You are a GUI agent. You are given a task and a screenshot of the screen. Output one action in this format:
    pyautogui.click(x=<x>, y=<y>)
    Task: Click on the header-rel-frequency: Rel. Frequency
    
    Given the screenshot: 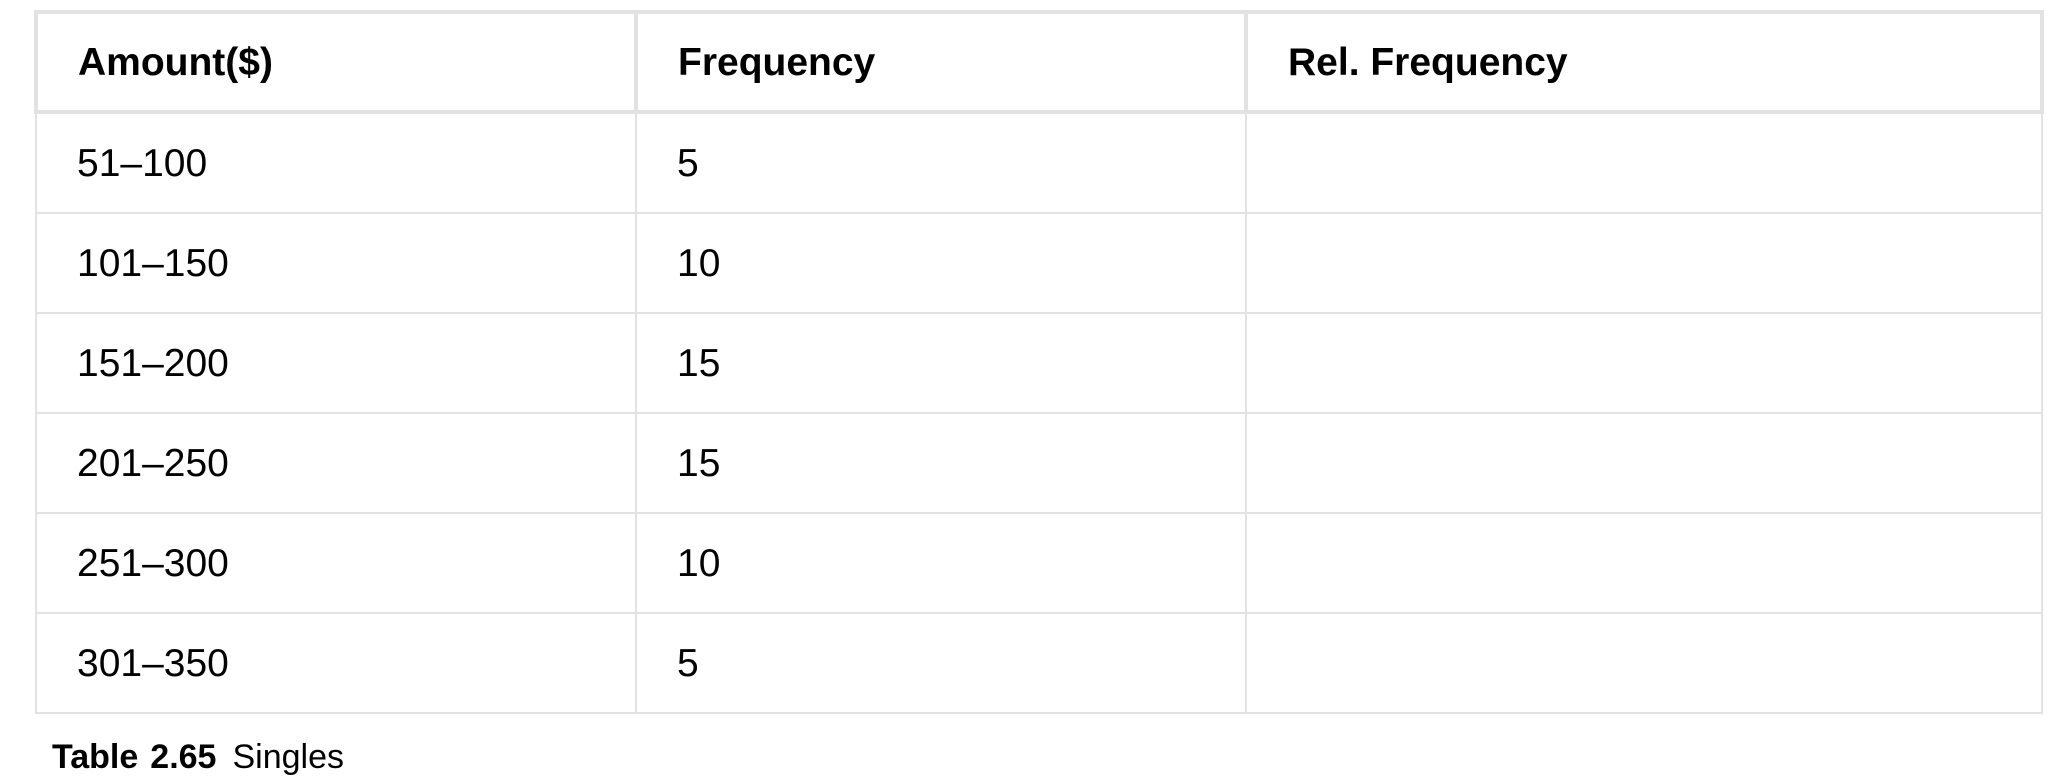 What is the action you would take?
    pyautogui.click(x=1644, y=62)
    